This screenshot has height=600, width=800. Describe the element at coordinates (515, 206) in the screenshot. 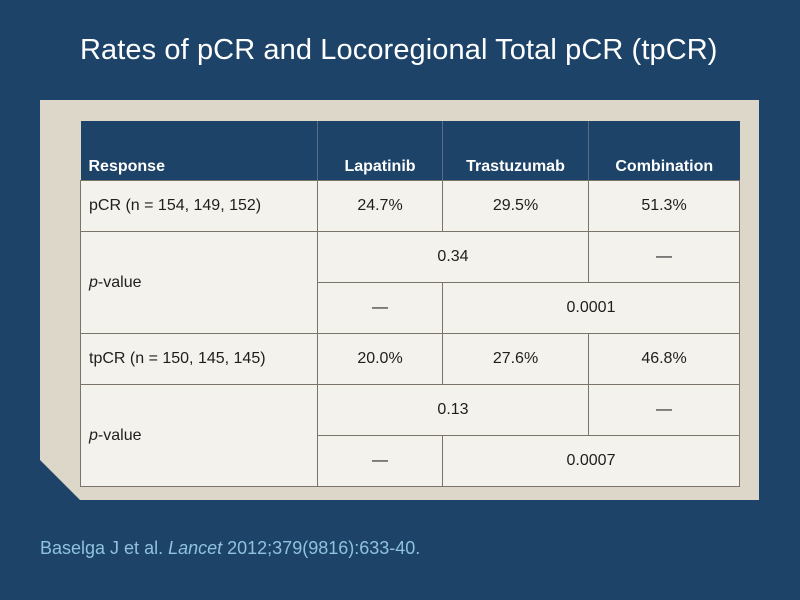

I see `pcr-trastuzumab: 29.5%` at that location.